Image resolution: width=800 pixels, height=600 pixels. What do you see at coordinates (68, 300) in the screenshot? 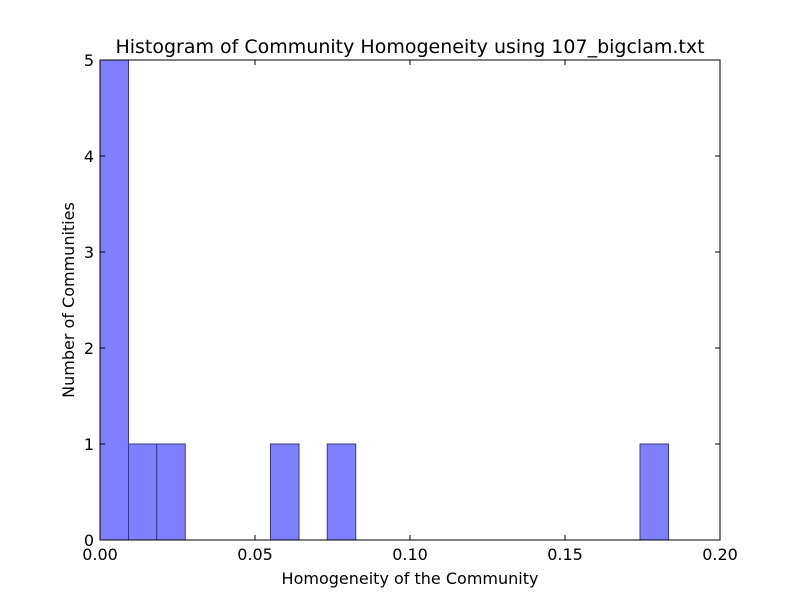
I see `y-axis-title: Number of Communities` at bounding box center [68, 300].